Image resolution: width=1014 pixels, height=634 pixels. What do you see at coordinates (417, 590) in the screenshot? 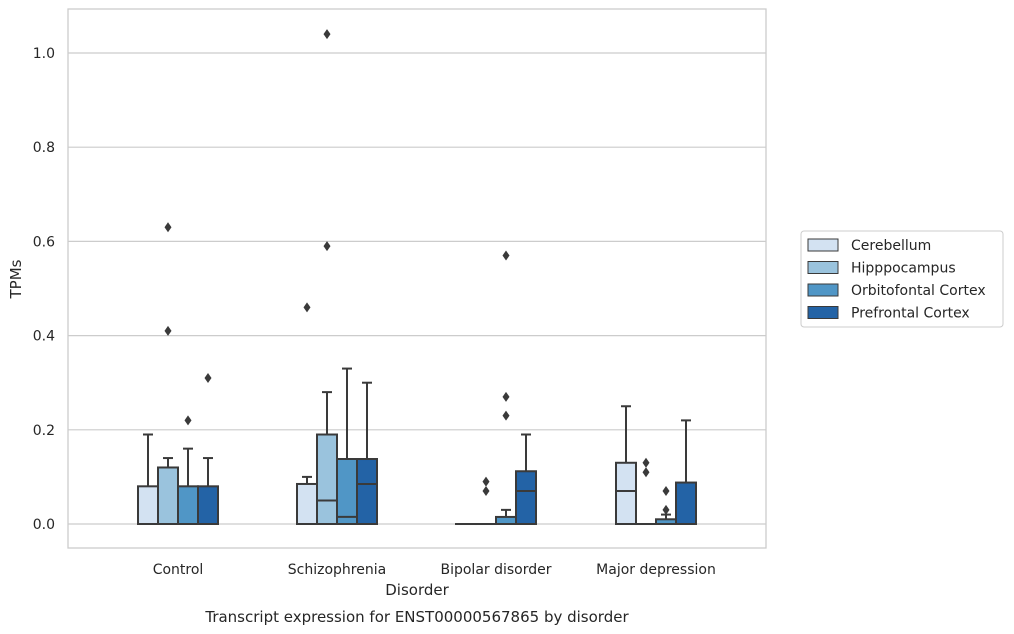
I see `x-axis-label: Disorder` at bounding box center [417, 590].